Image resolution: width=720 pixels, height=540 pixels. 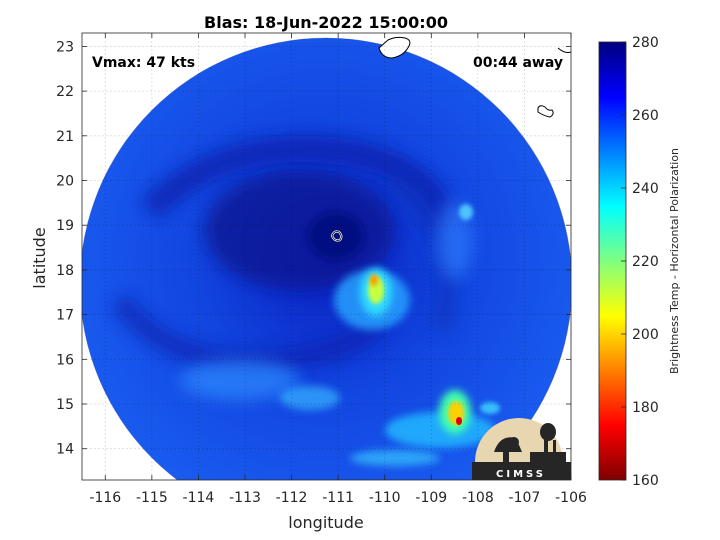 I want to click on spiral-band-north, so click(x=301, y=185).